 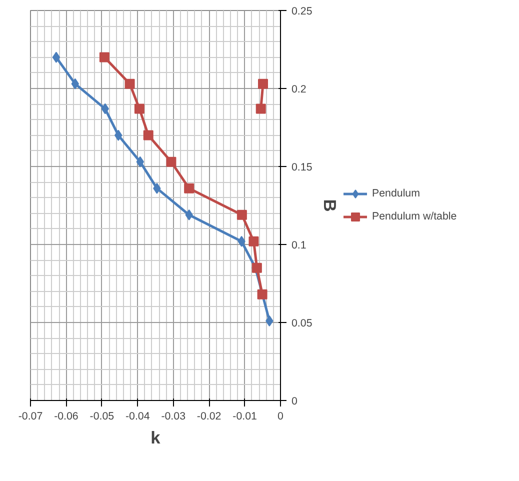 I want to click on x-tick-label: -0.03, so click(x=173, y=416).